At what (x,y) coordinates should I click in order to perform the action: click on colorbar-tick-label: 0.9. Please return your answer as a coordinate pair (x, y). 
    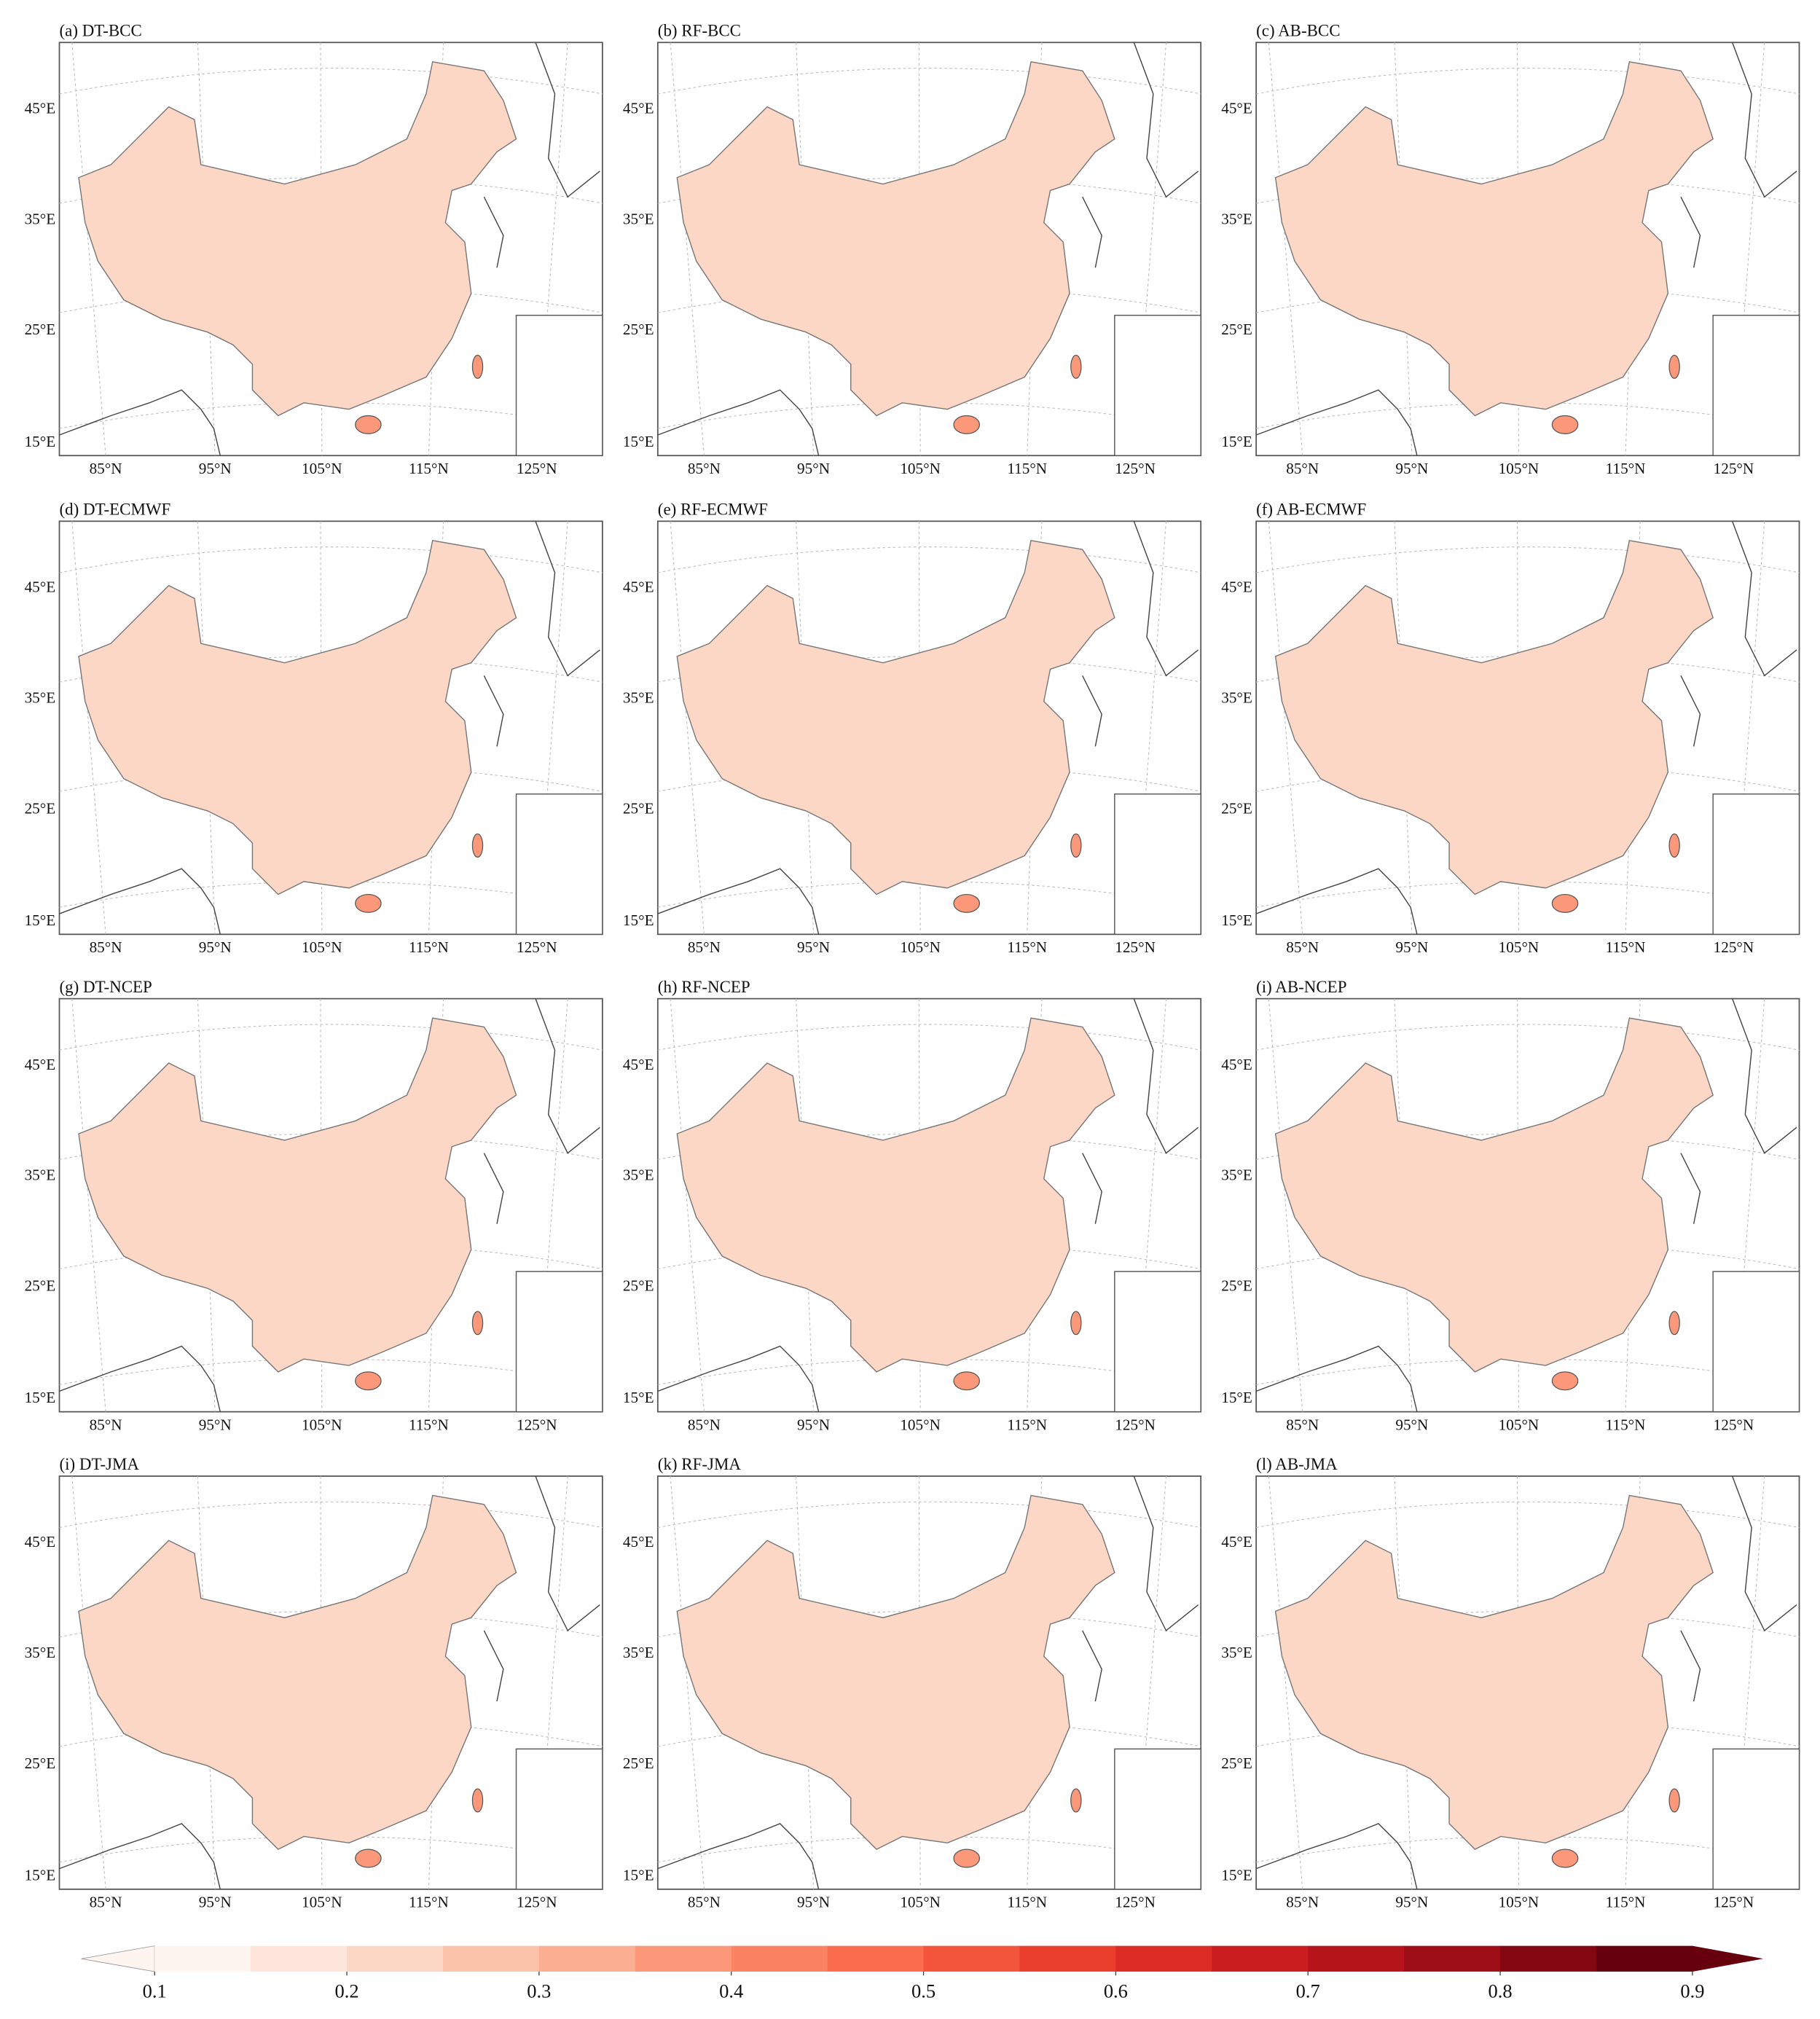
    Looking at the image, I should click on (1692, 1991).